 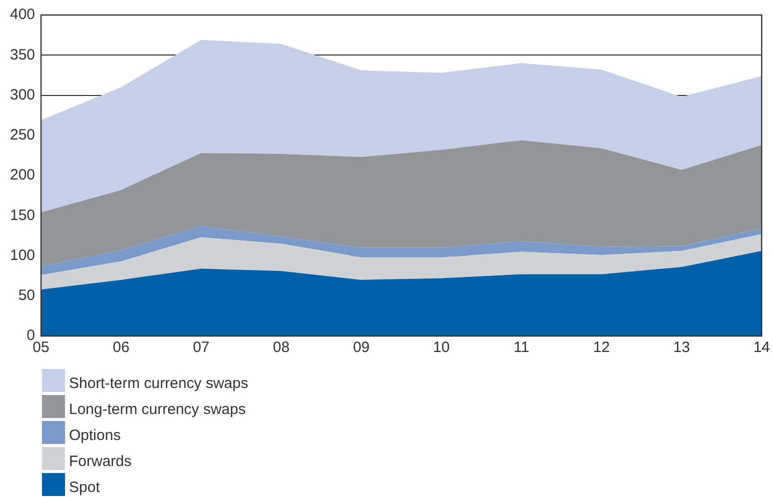 What do you see at coordinates (23, 15) in the screenshot?
I see `y-tick-label: 400` at bounding box center [23, 15].